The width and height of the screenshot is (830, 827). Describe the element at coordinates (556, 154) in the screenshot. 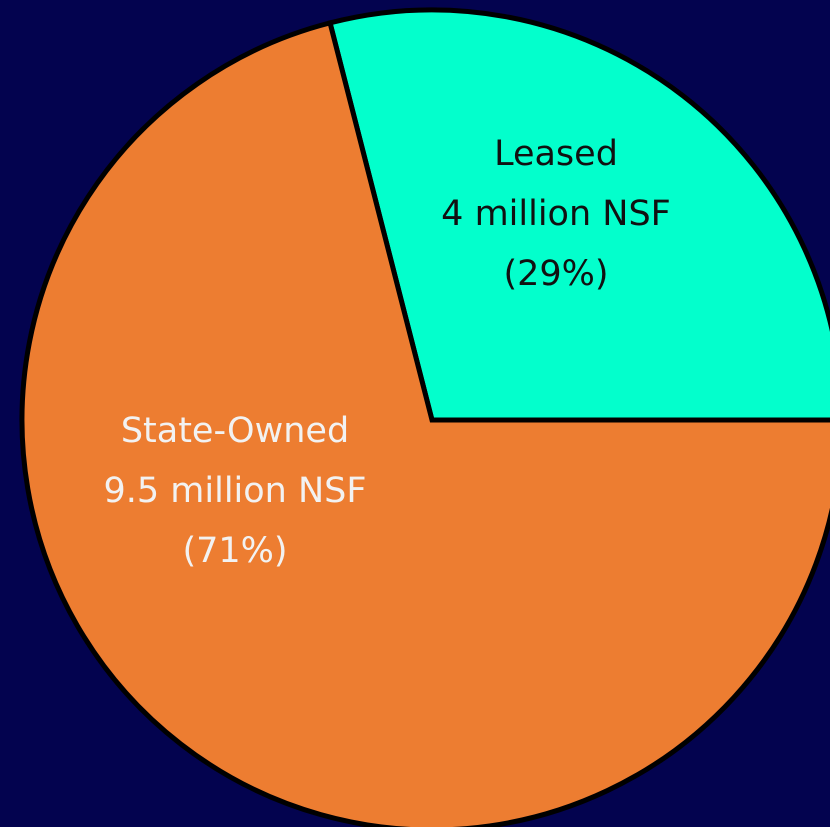

I see `slice-label: Leased` at that location.